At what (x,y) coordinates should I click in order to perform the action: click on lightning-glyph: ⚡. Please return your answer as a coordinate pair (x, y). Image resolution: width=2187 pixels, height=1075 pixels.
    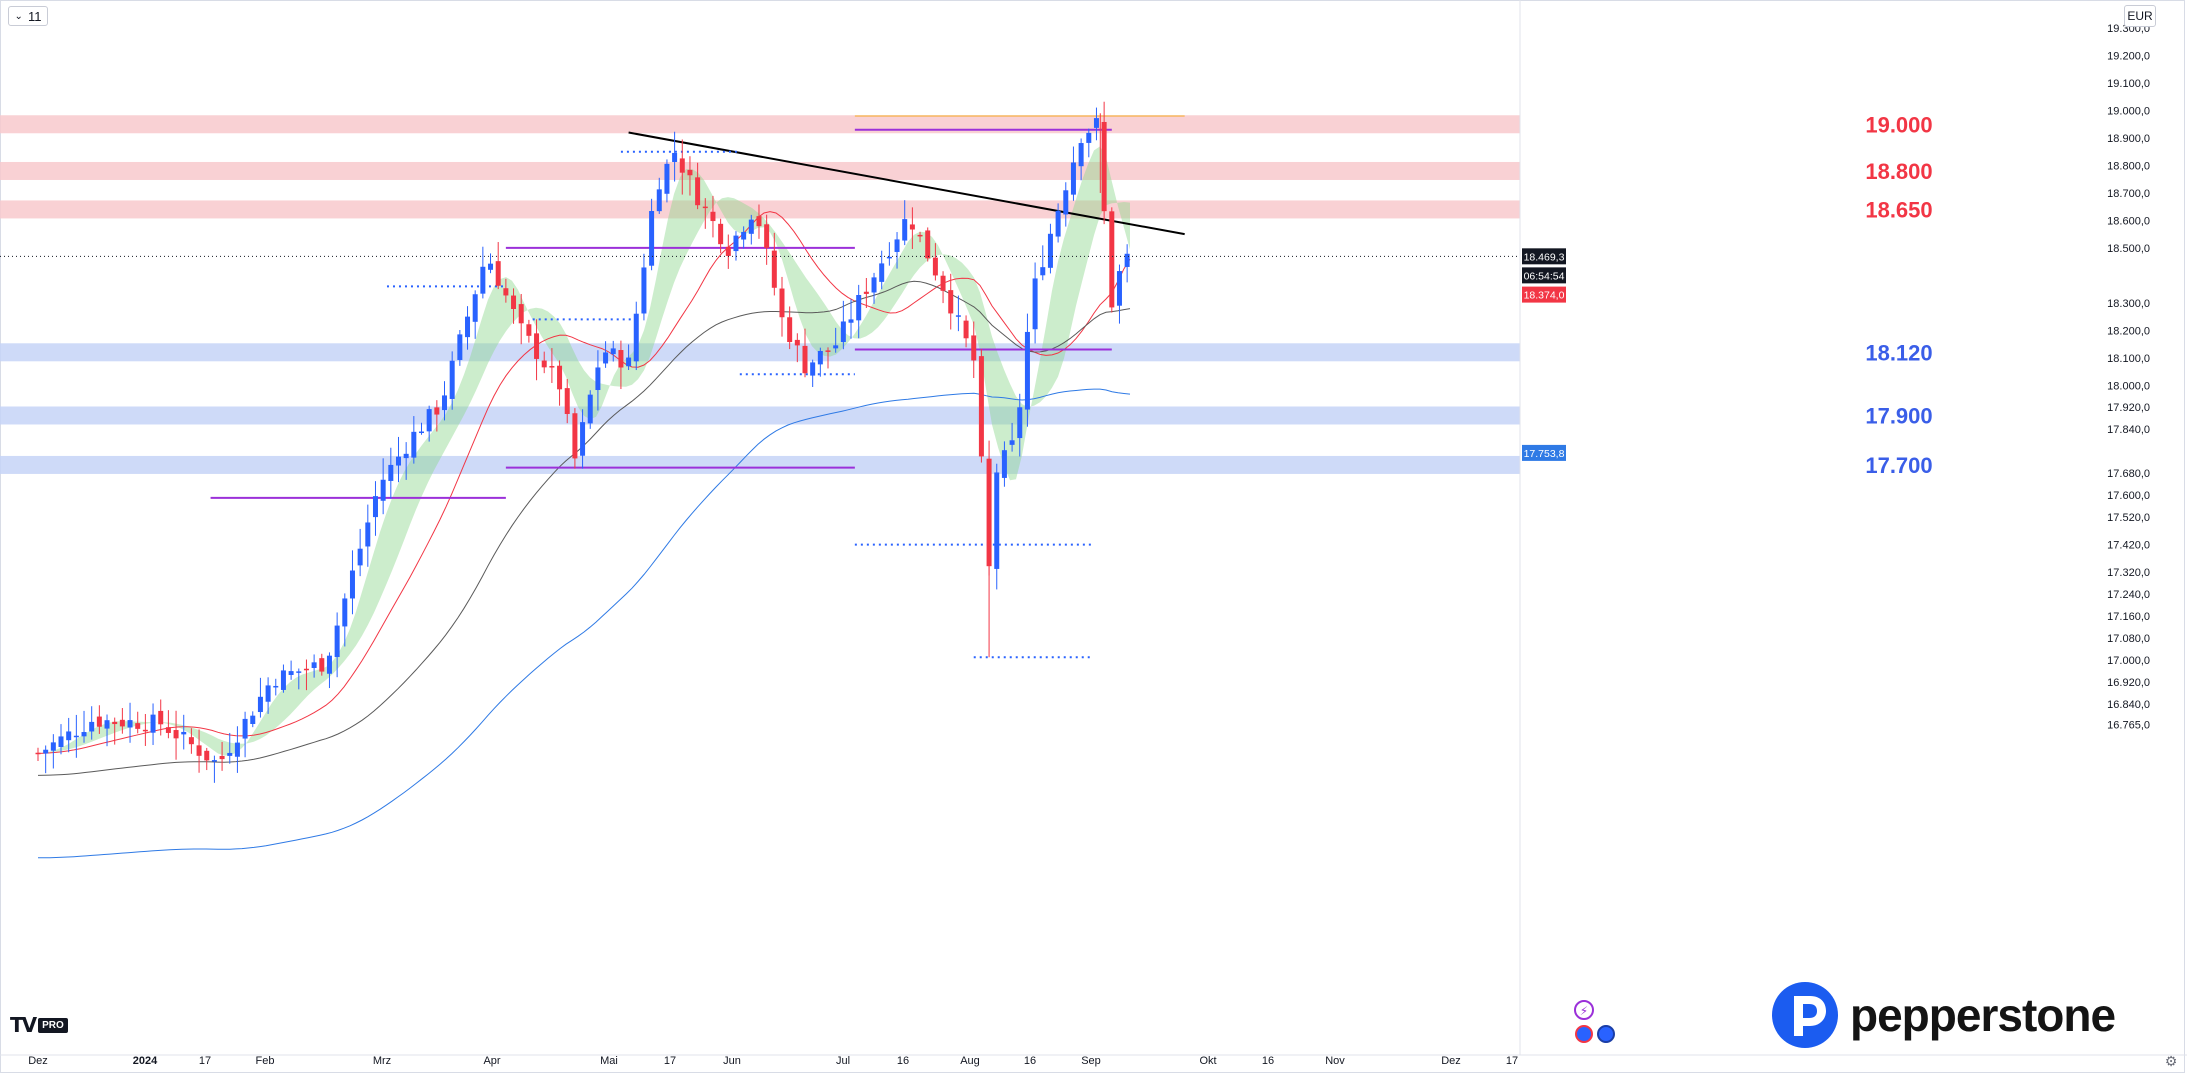
    Looking at the image, I should click on (1584, 1011).